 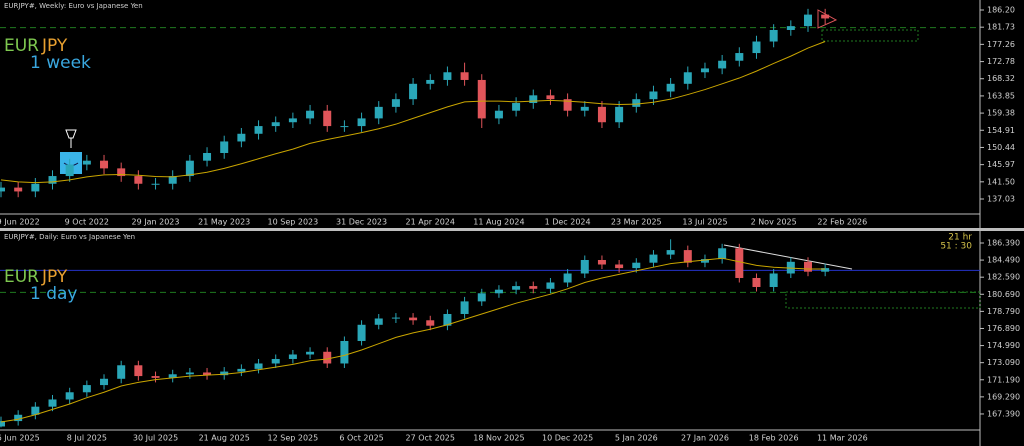 What do you see at coordinates (1003, 379) in the screenshot?
I see `y-tick-label: 171.190` at bounding box center [1003, 379].